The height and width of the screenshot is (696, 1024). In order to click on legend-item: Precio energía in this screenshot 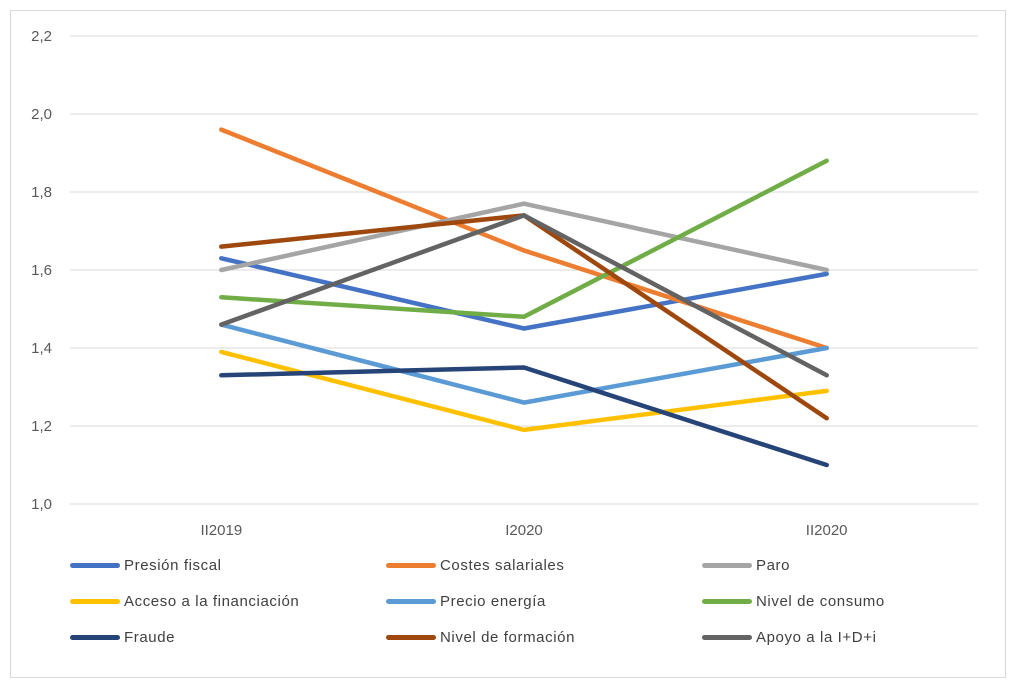, I will do `click(544, 601)`.